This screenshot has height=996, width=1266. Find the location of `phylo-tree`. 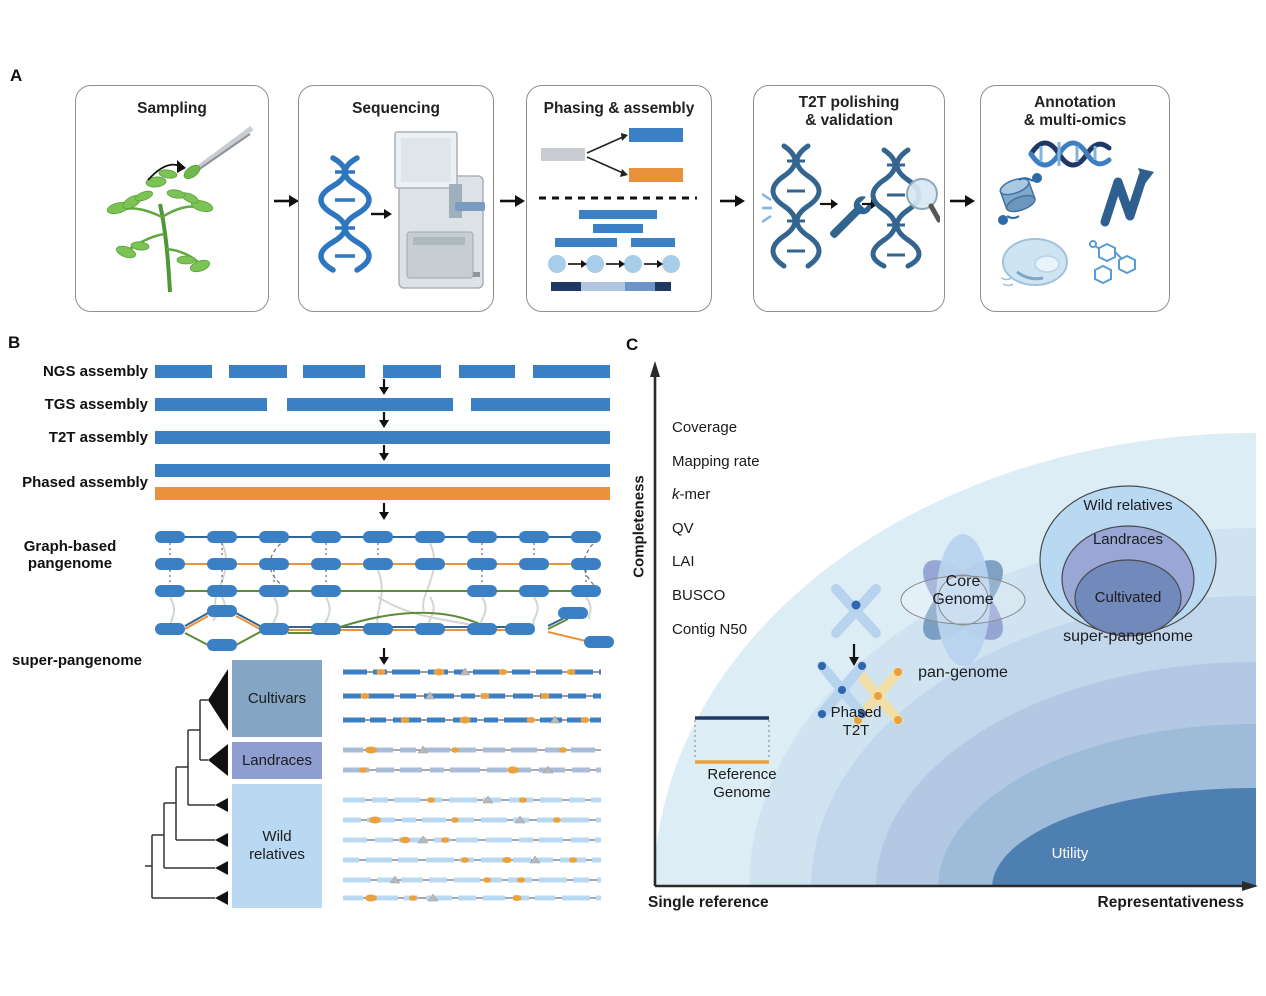

phylo-tree is located at coordinates (186, 787).